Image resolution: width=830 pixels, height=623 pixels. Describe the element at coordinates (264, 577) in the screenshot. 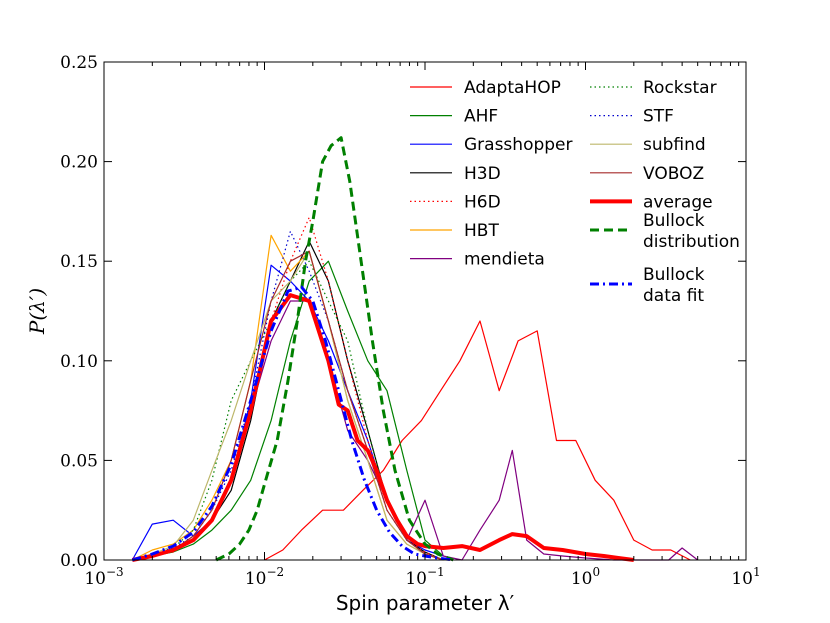

I see `x-tick-label: 10⁻²` at that location.